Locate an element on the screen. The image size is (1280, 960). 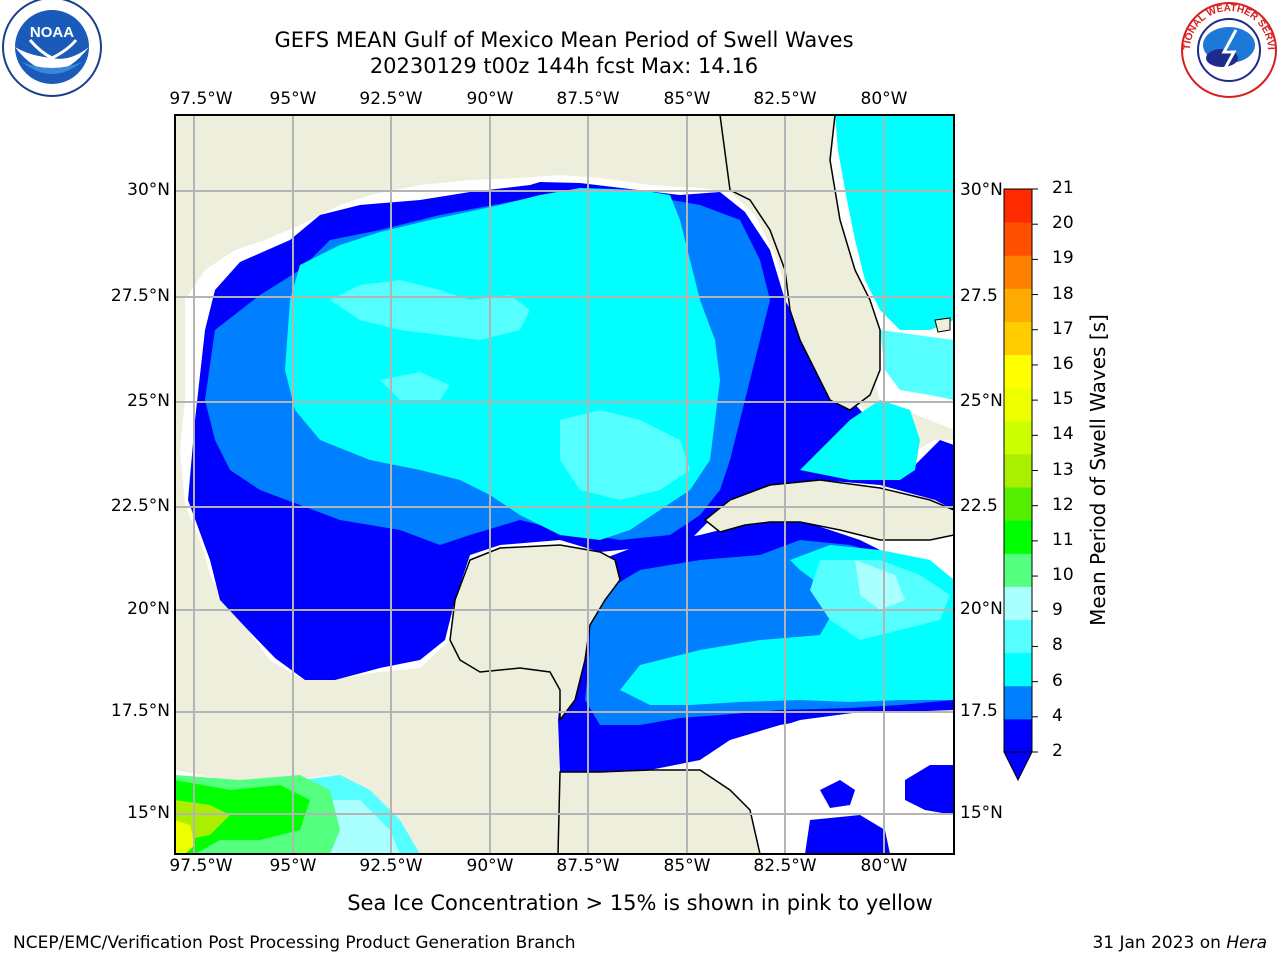
colorbar-tick-label: 18 is located at coordinates (1063, 293).